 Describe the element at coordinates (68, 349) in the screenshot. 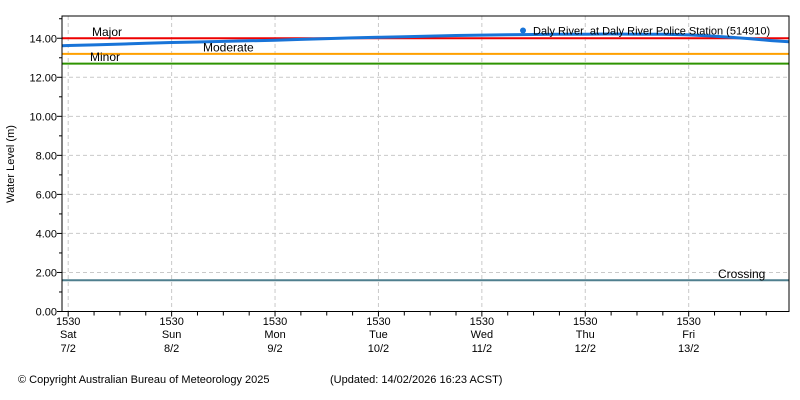

I see `x-tick-date-label: 7/2` at that location.